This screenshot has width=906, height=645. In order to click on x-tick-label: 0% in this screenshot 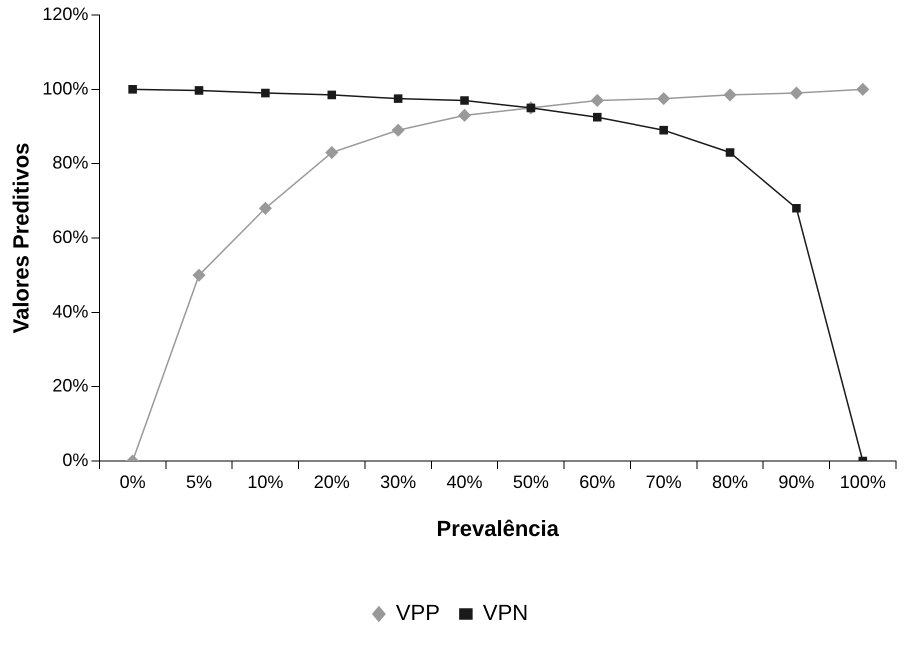, I will do `click(133, 482)`.